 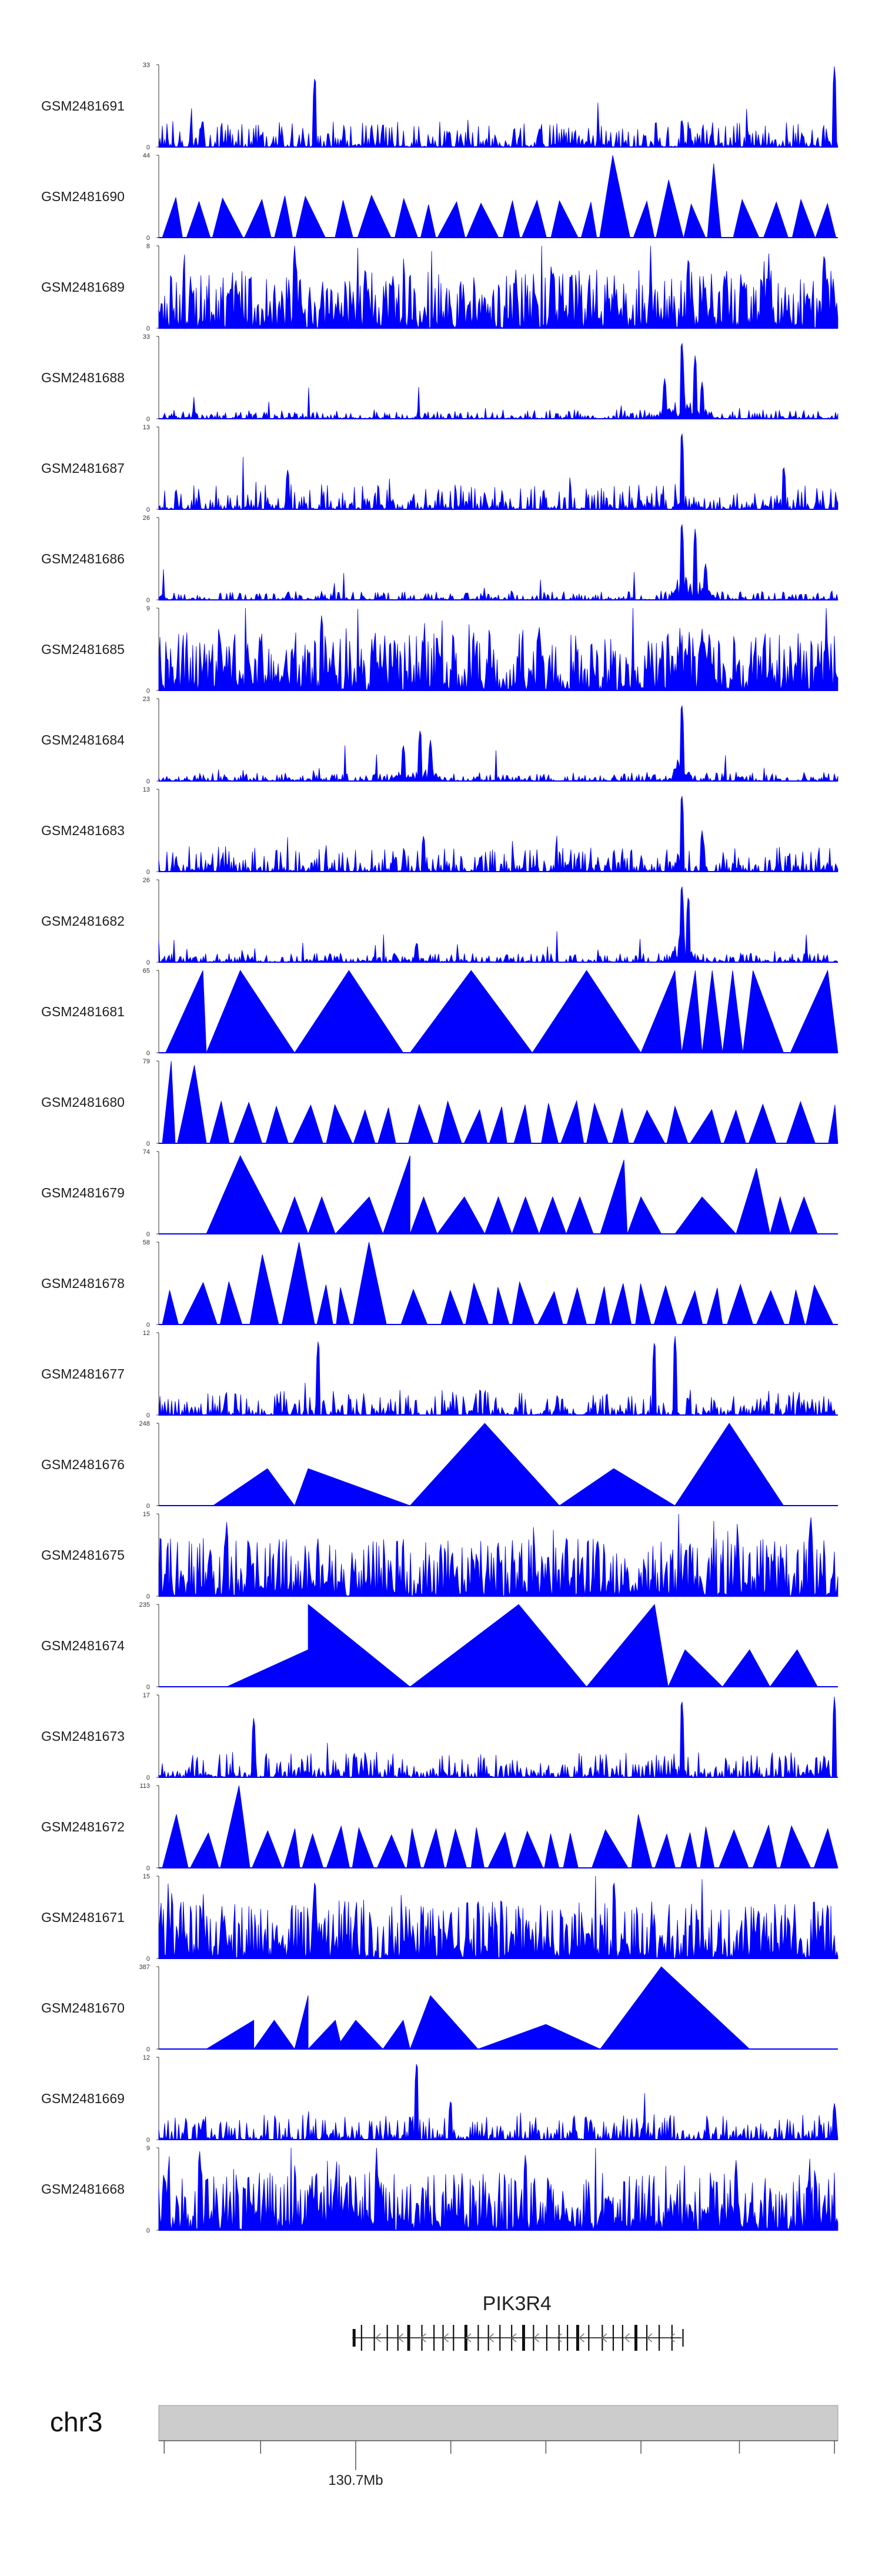 What do you see at coordinates (146, 337) in the screenshot?
I see `y-max-label: 33` at bounding box center [146, 337].